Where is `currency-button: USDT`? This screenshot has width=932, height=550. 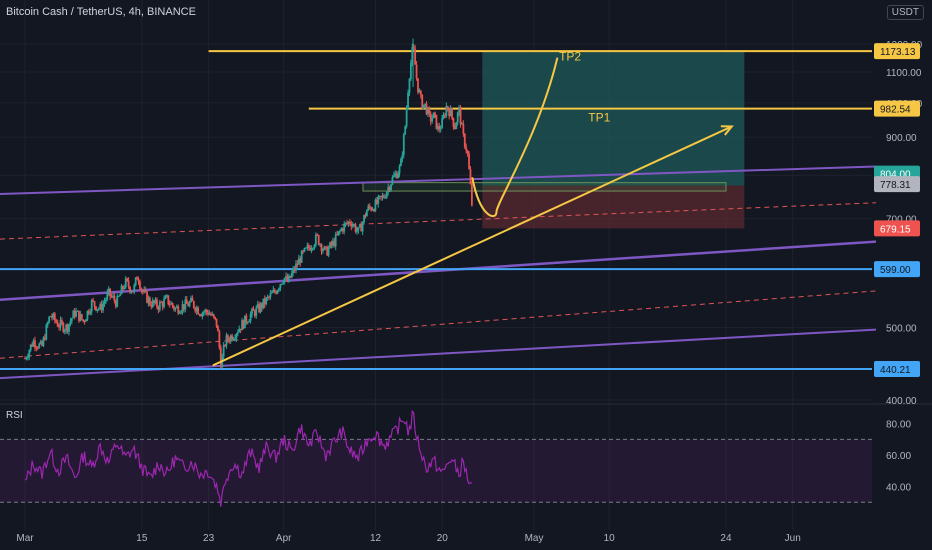 currency-button: USDT is located at coordinates (905, 12).